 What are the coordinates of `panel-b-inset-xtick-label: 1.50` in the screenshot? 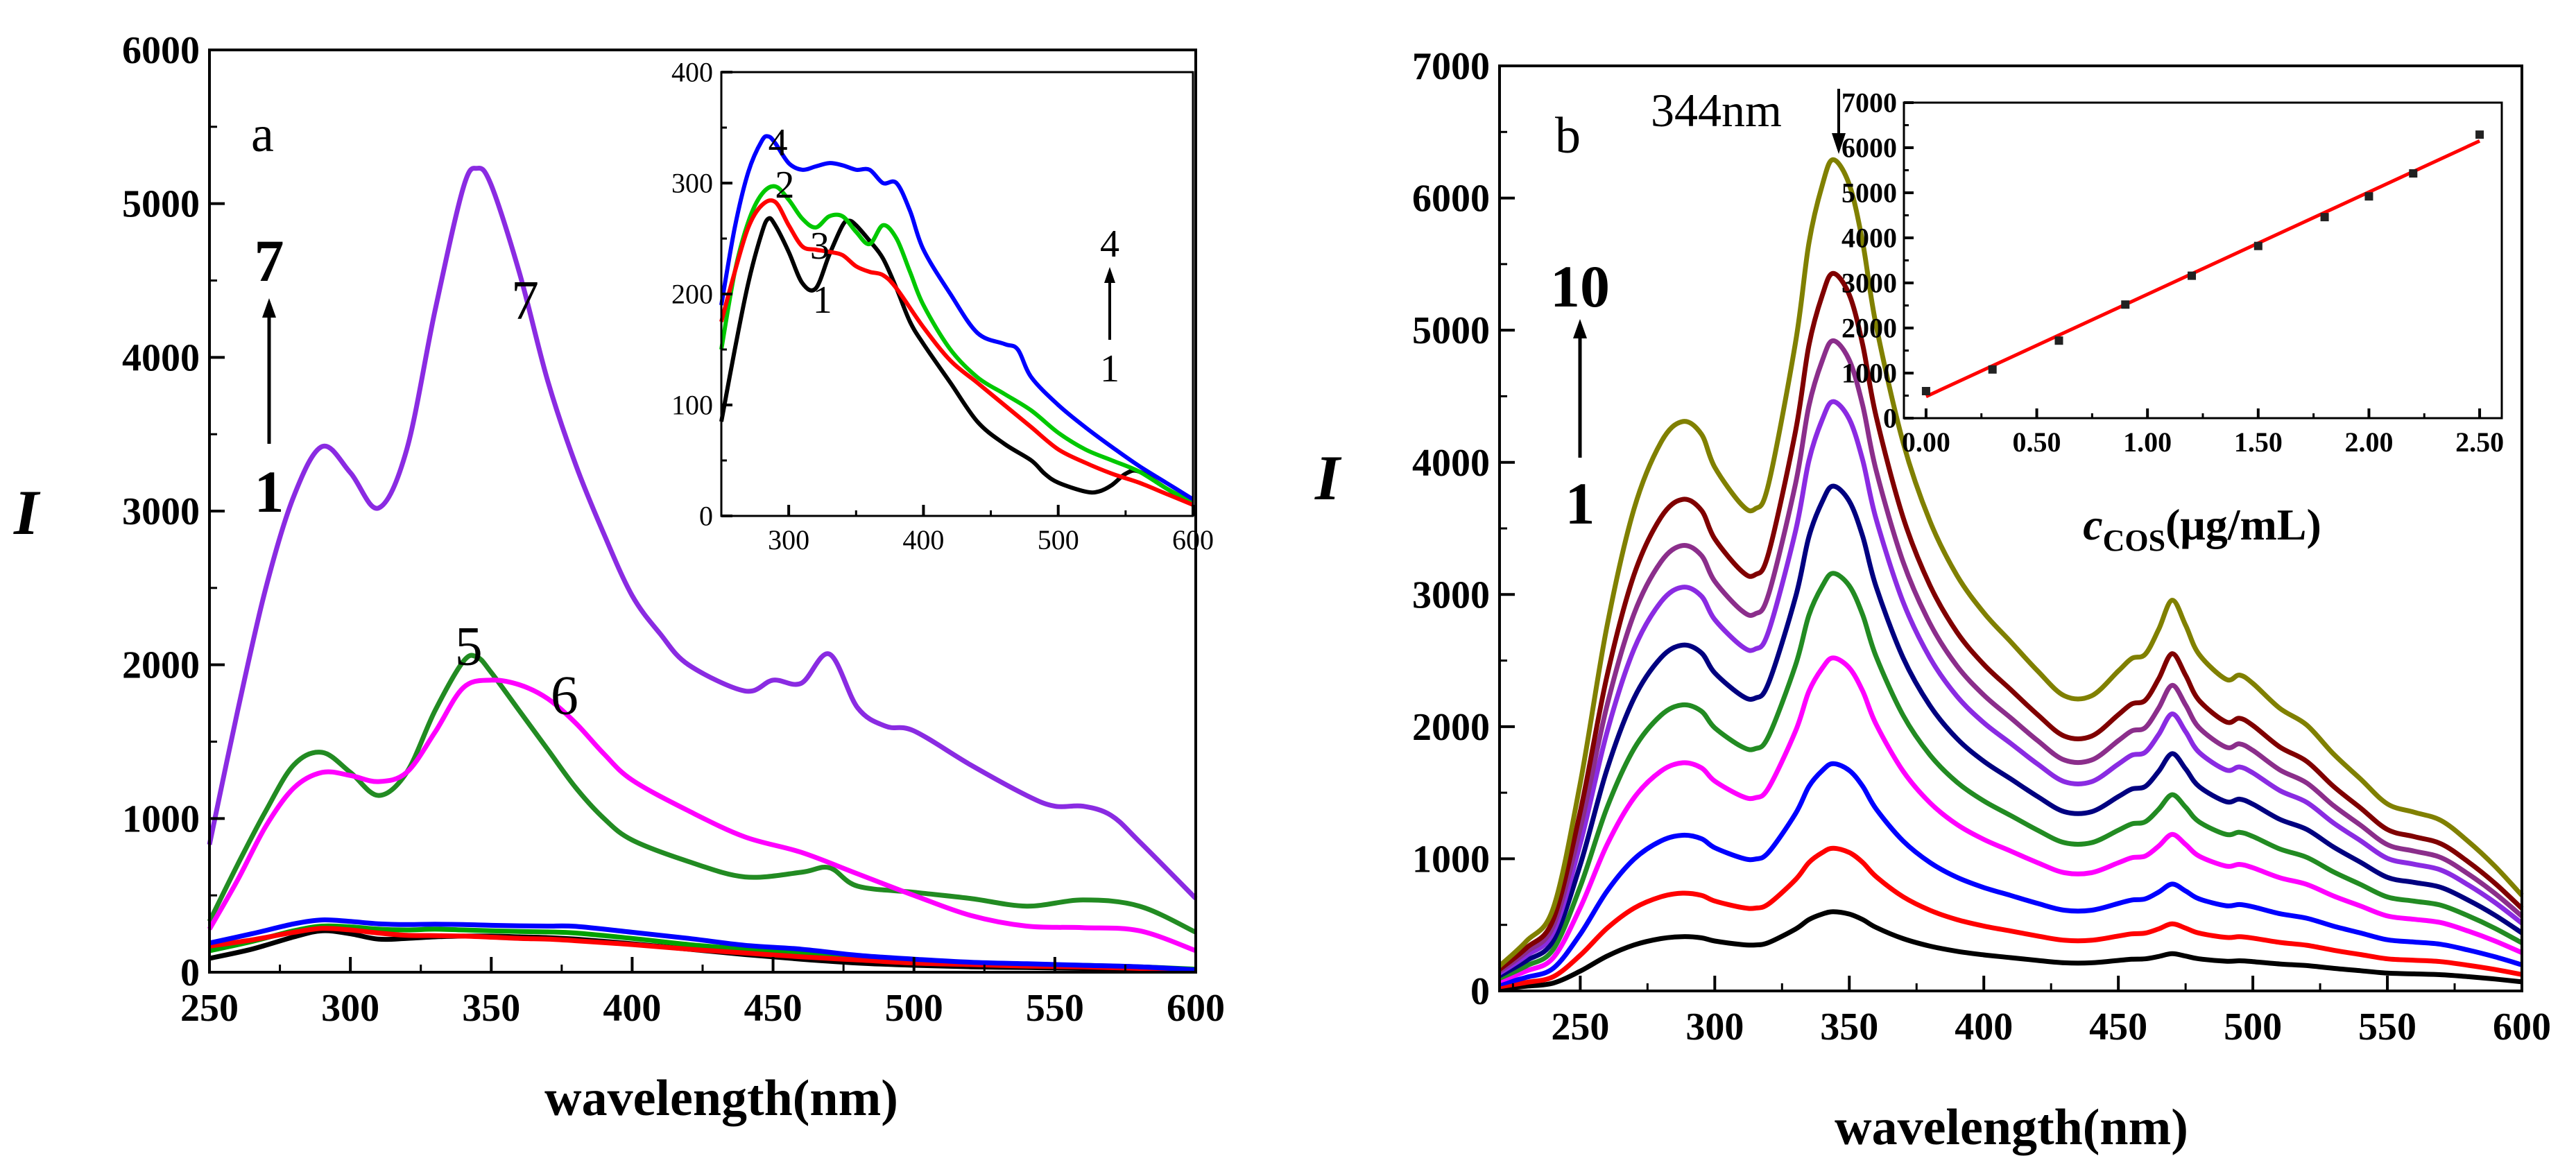 It's located at (2258, 442).